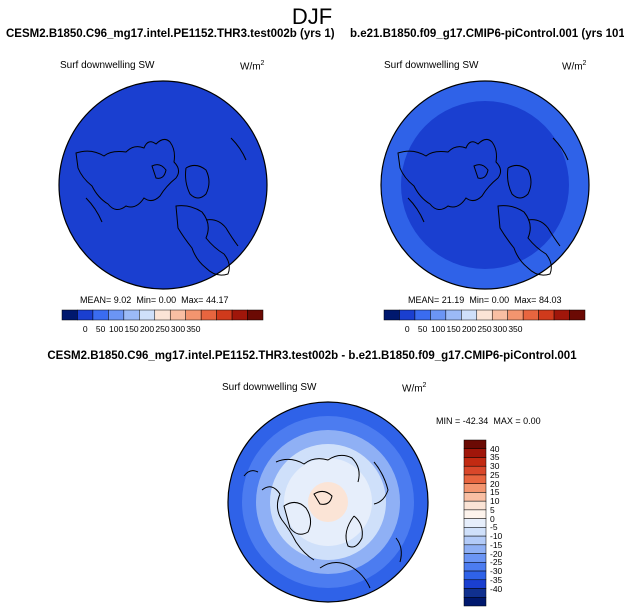  Describe the element at coordinates (431, 65) in the screenshot. I see `right-variable-label: Surf downwelling SW` at that location.